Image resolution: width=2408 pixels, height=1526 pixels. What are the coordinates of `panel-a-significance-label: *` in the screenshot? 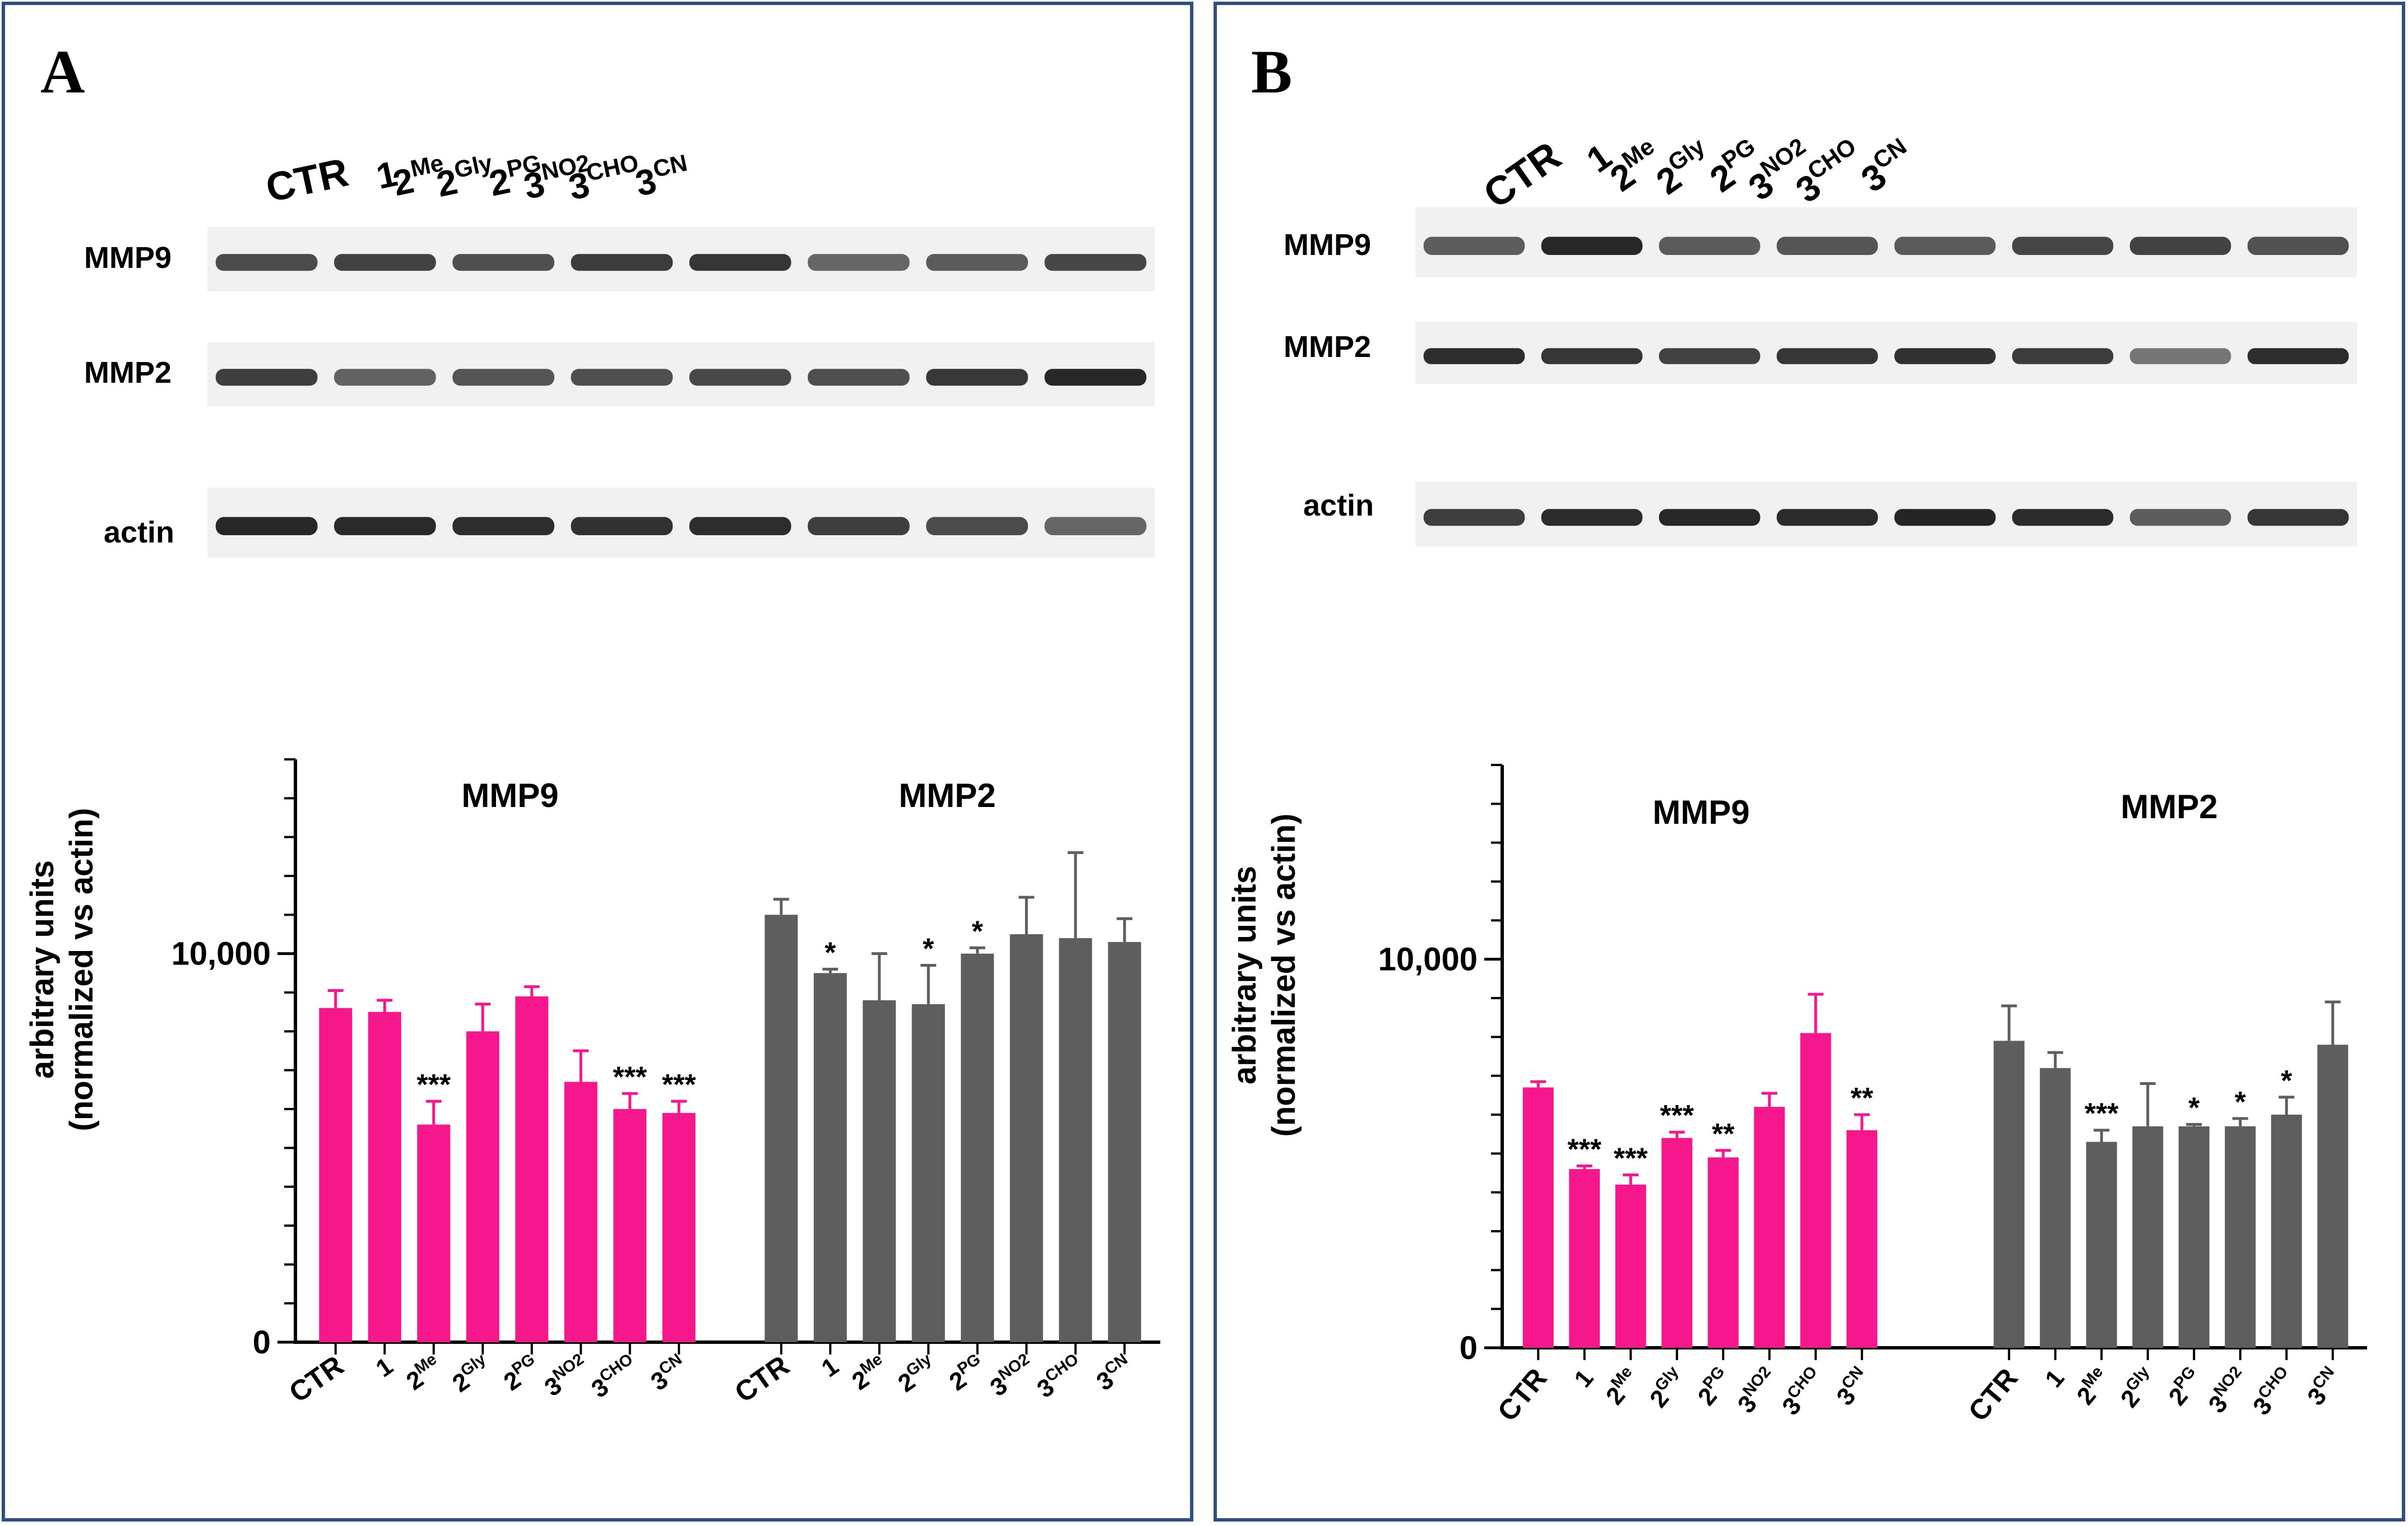 It's located at (978, 931).